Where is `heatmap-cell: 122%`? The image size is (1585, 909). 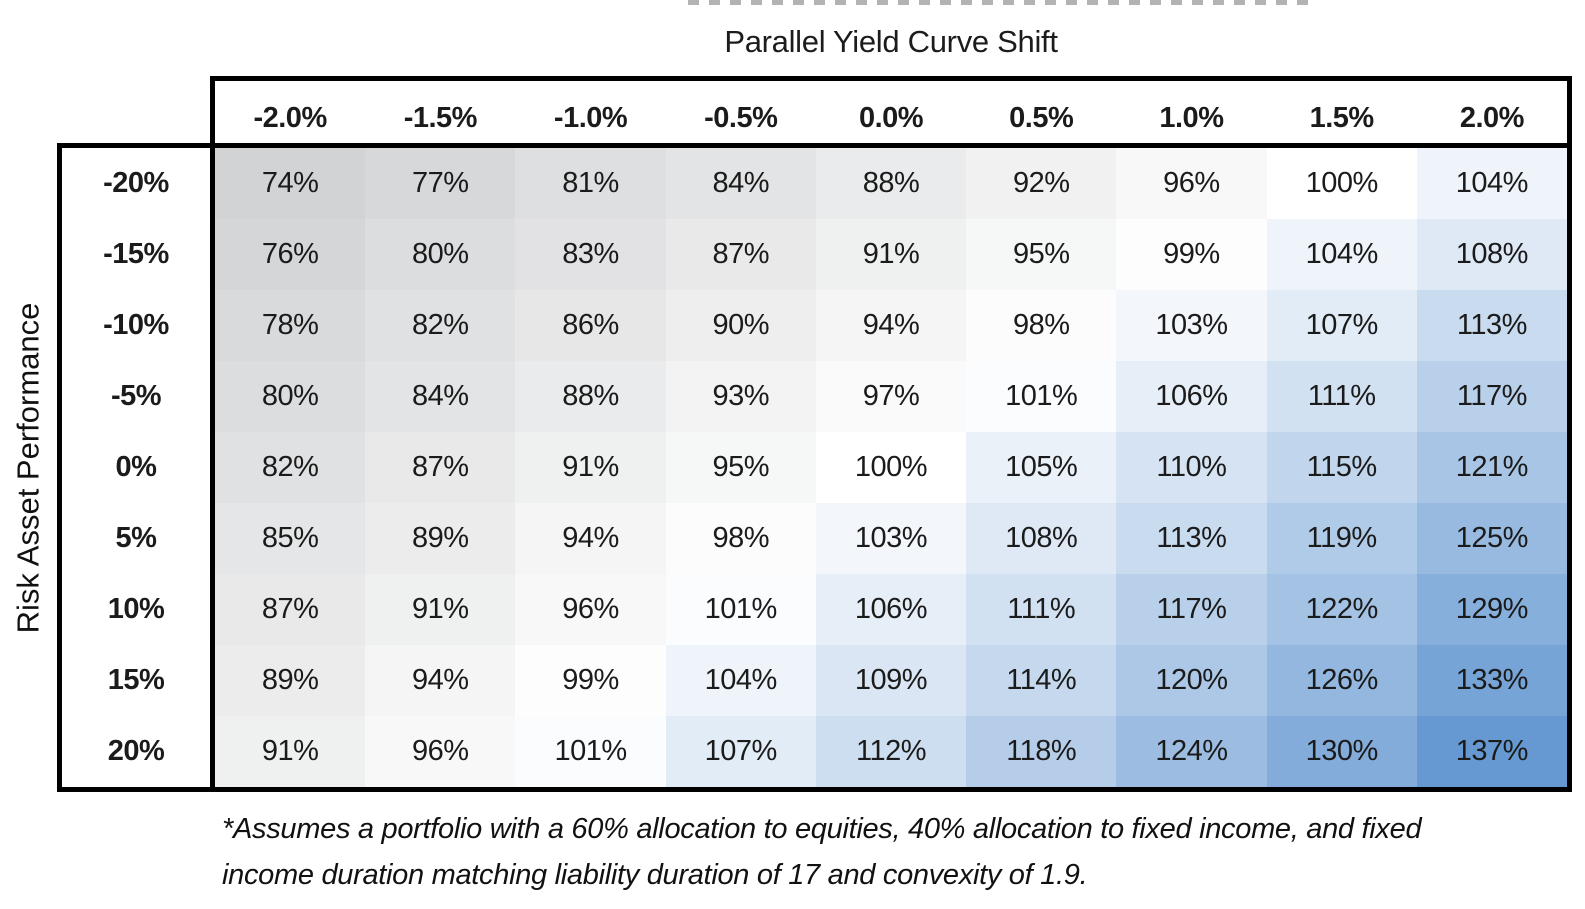 heatmap-cell: 122% is located at coordinates (1341, 609).